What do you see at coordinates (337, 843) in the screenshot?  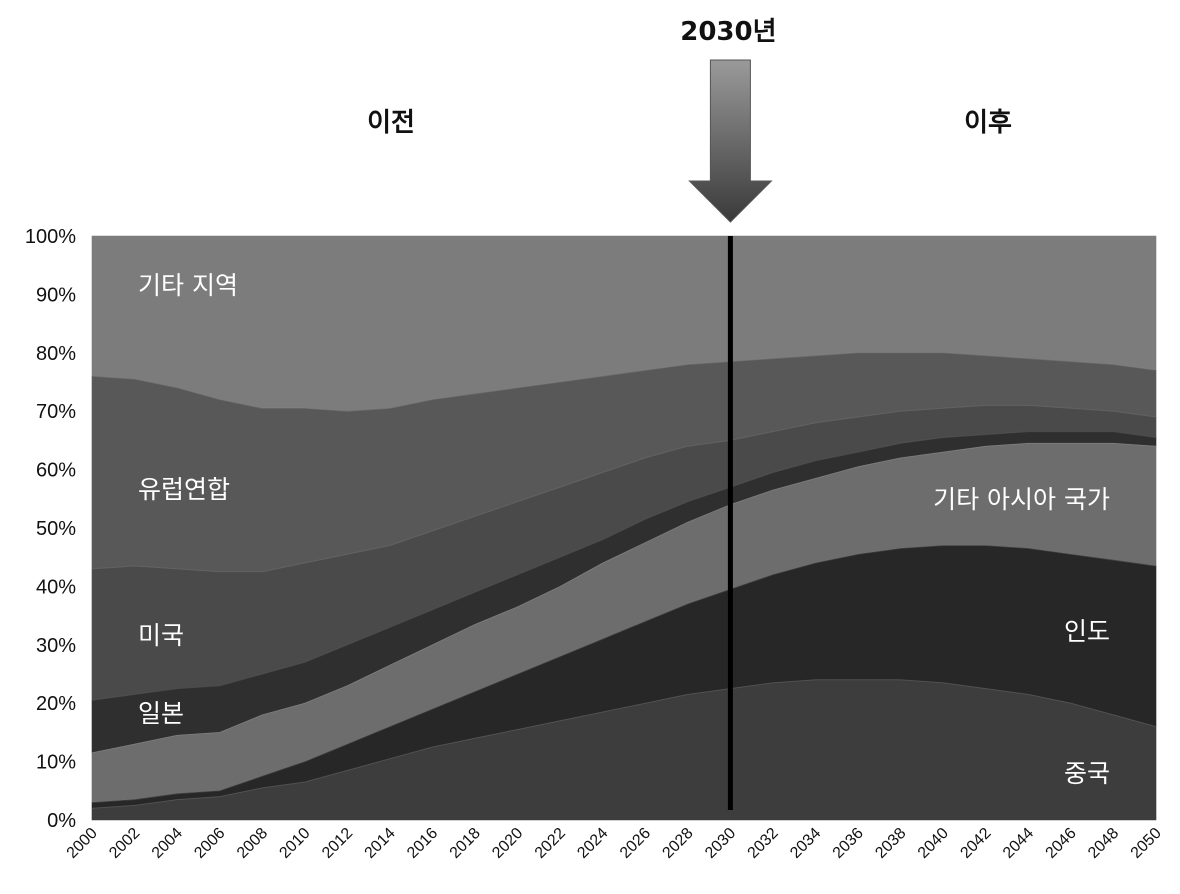 I see `x-tick-label: 2012` at bounding box center [337, 843].